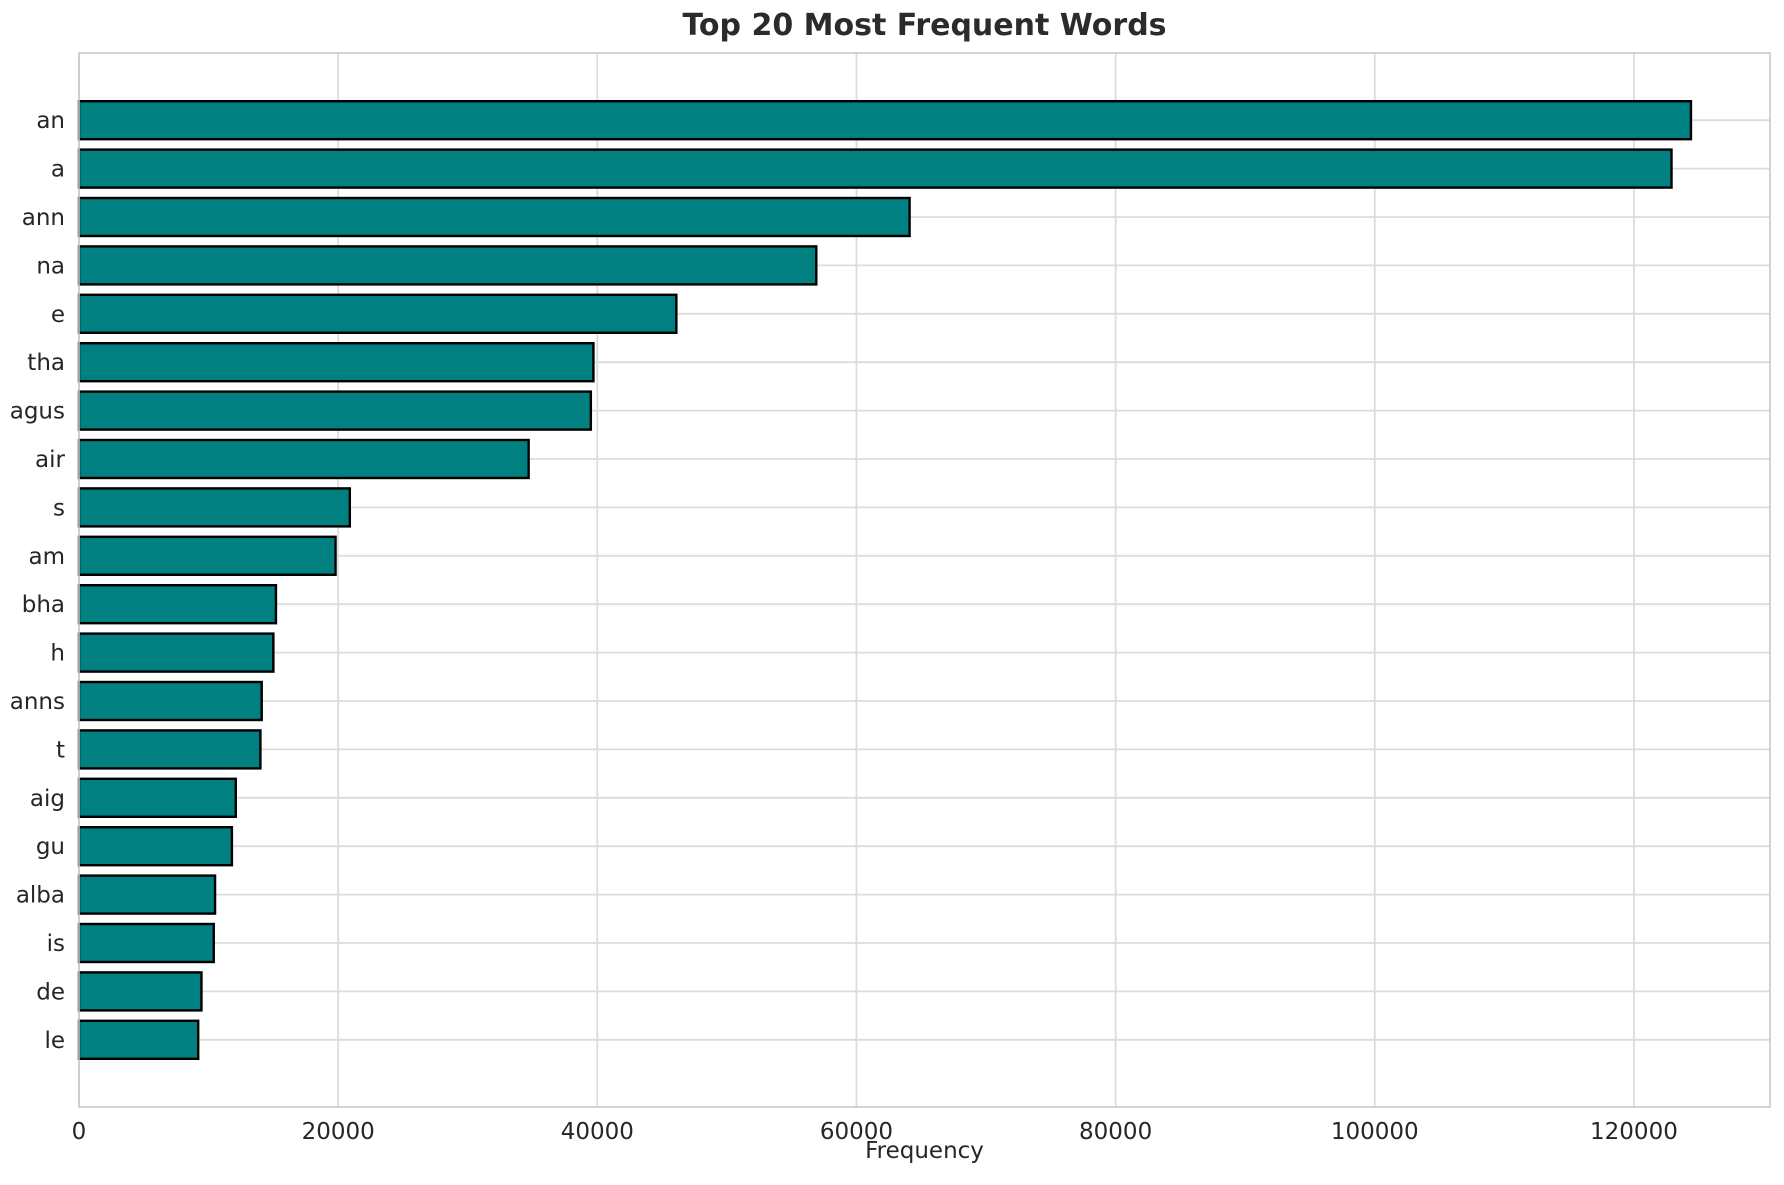 The image size is (1784, 1185). Describe the element at coordinates (54, 1041) in the screenshot. I see `y-tick-label: le` at that location.